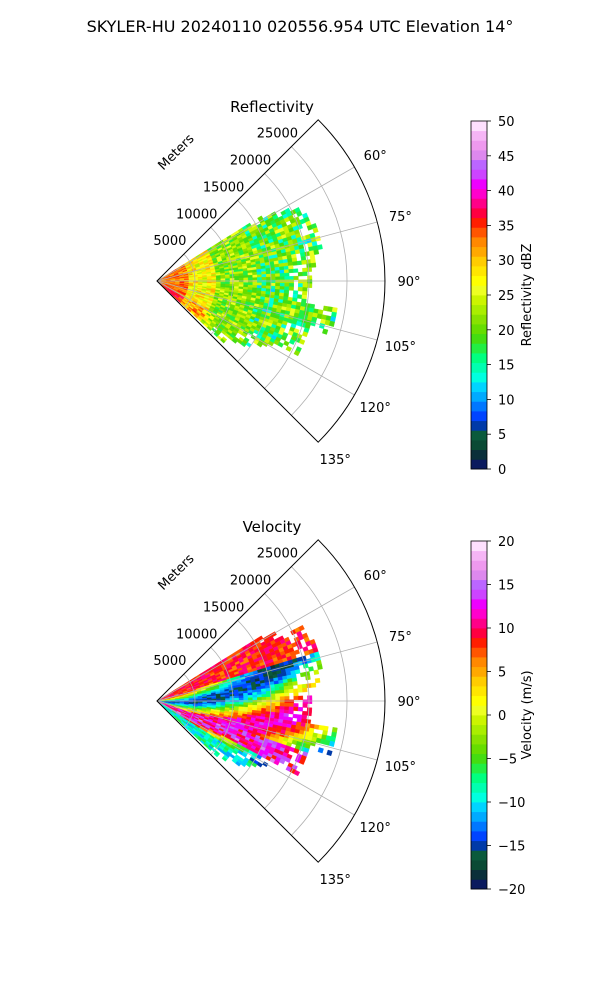  What do you see at coordinates (511, 803) in the screenshot?
I see `colorbar-tick-label: −10` at bounding box center [511, 803].